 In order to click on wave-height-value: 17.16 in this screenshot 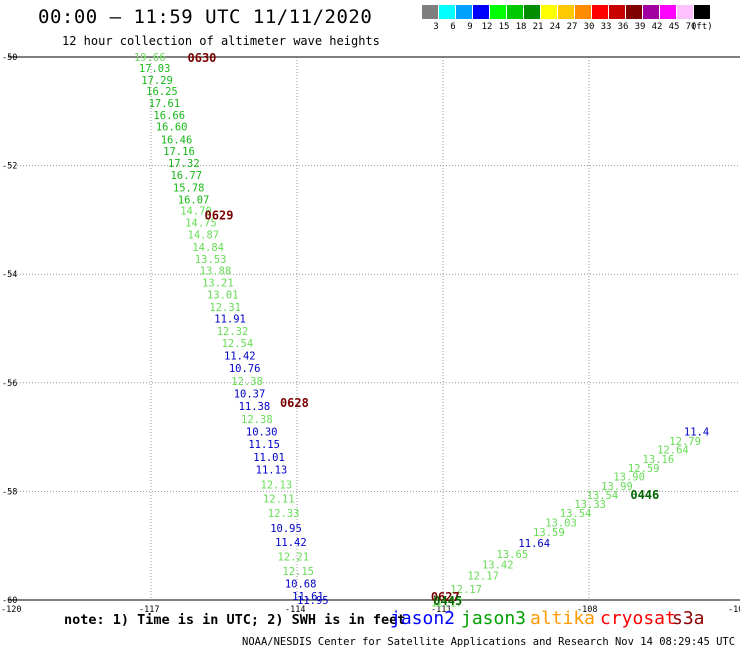, I will do `click(179, 152)`.